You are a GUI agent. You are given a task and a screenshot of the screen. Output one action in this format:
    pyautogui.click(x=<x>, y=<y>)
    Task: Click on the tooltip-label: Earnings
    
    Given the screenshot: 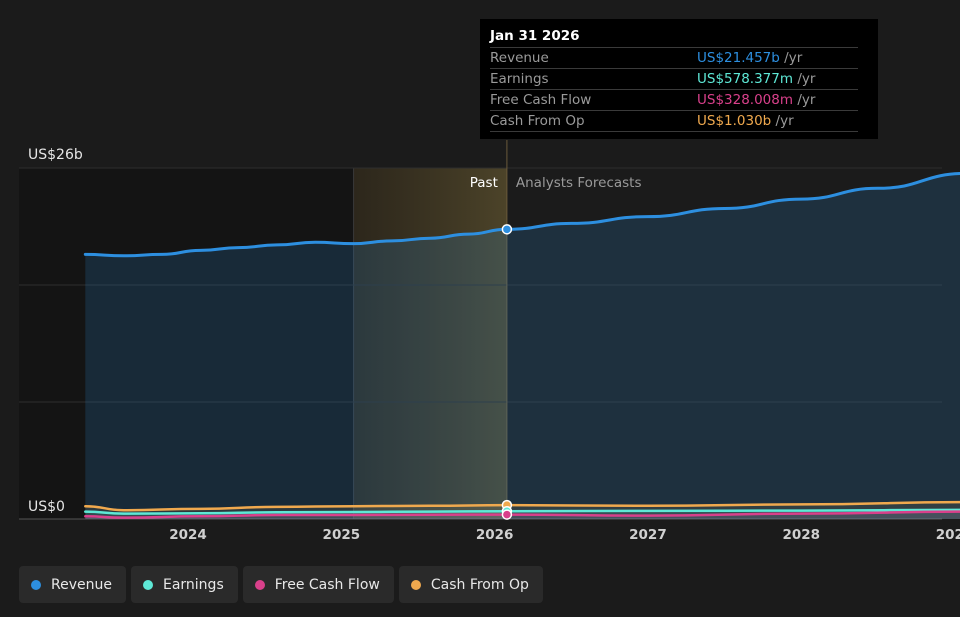 What is the action you would take?
    pyautogui.click(x=519, y=79)
    